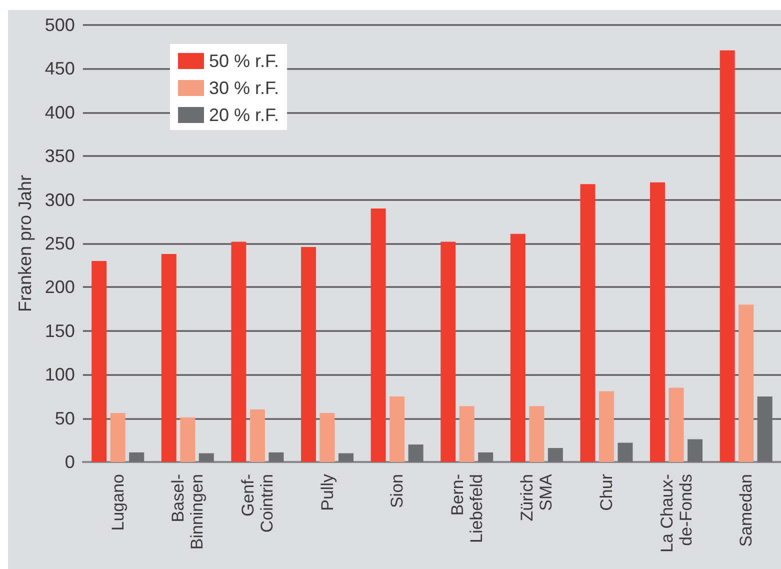 Image resolution: width=781 pixels, height=569 pixels. What do you see at coordinates (327, 492) in the screenshot?
I see `x-tick-label: Pully` at bounding box center [327, 492].